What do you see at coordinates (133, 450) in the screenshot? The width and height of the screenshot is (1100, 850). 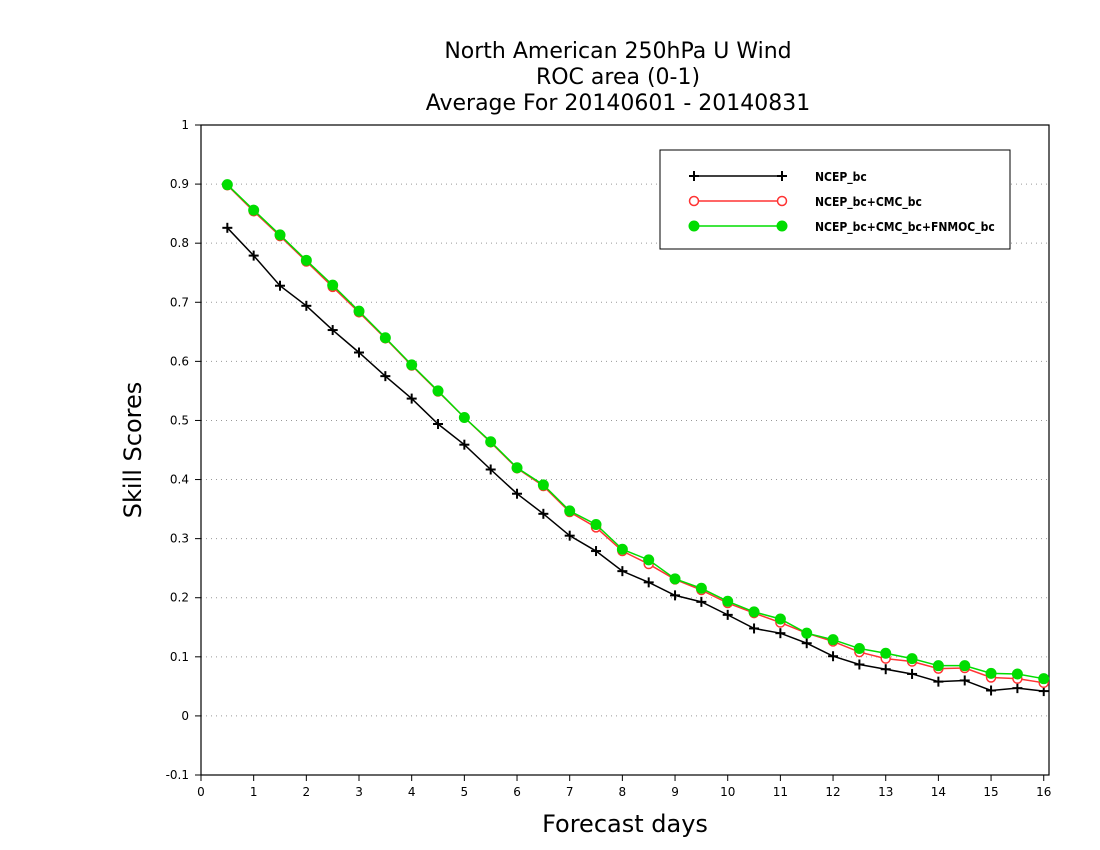 I see `y-axis-label: Skill Scores` at bounding box center [133, 450].